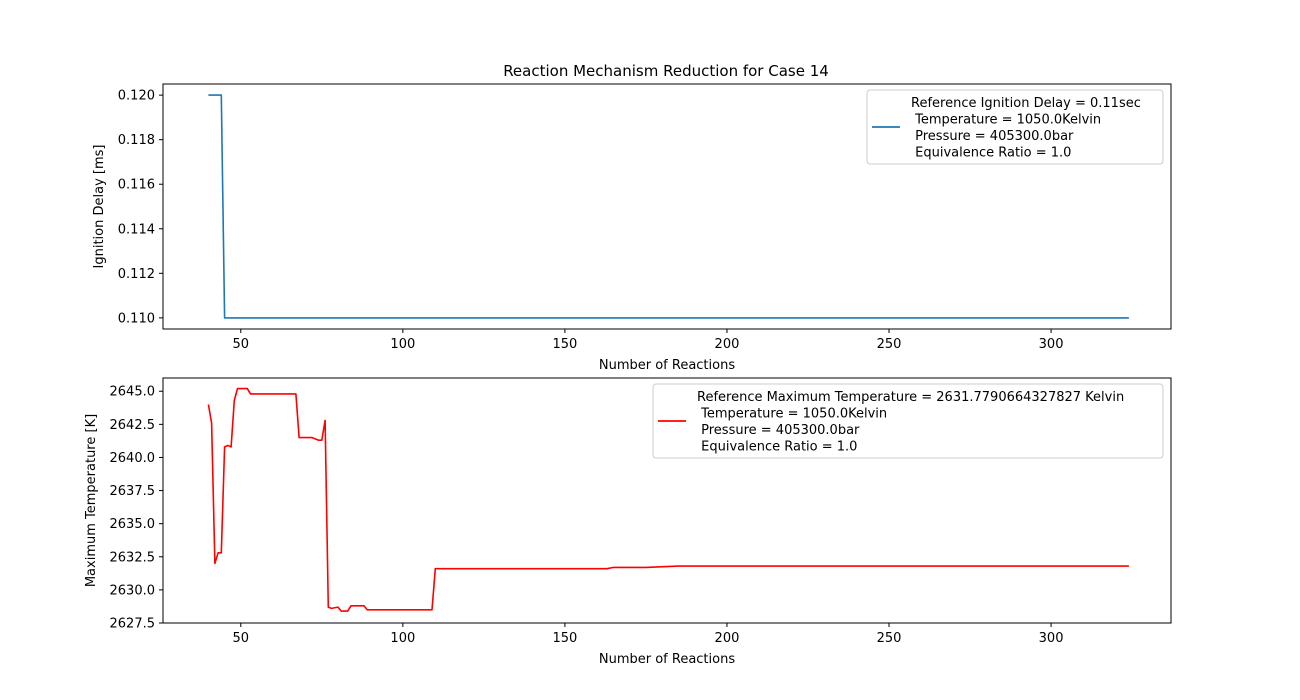 This screenshot has width=1300, height=700. Describe the element at coordinates (99, 207) in the screenshot. I see `y-axis-label: Ignition Delay [ms]` at that location.